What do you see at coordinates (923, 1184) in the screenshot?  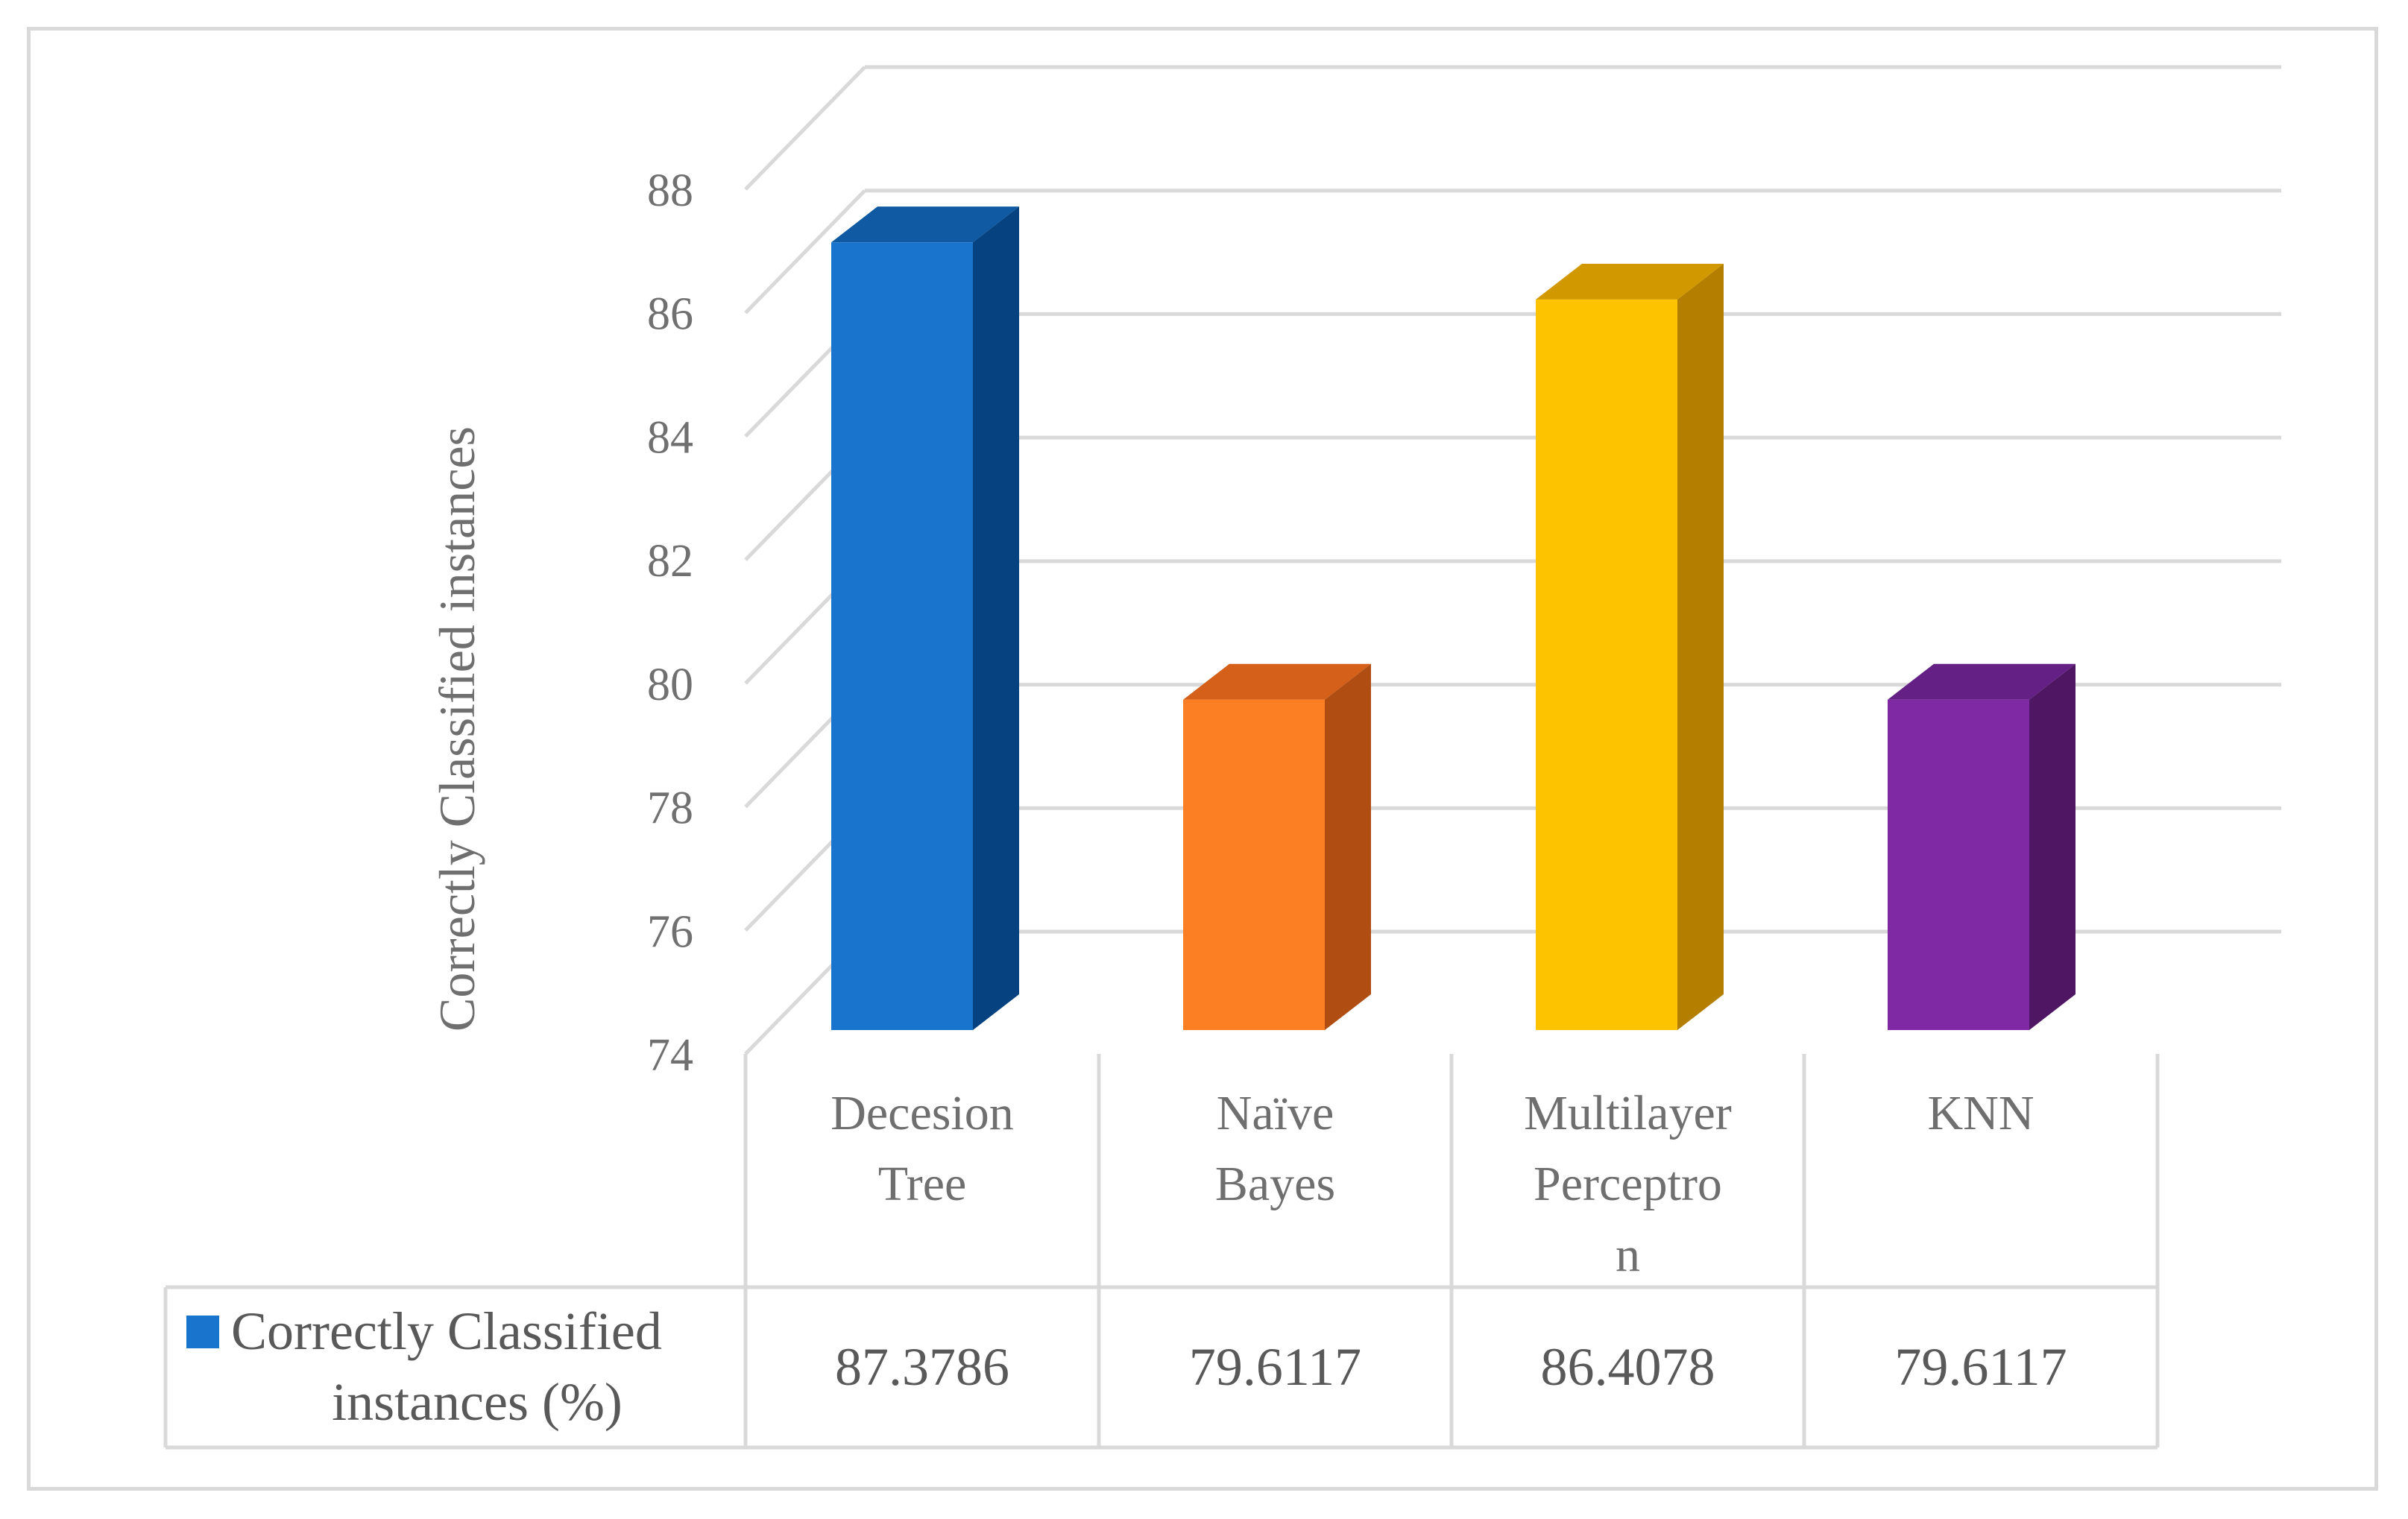 I see `category-label: Tree` at bounding box center [923, 1184].